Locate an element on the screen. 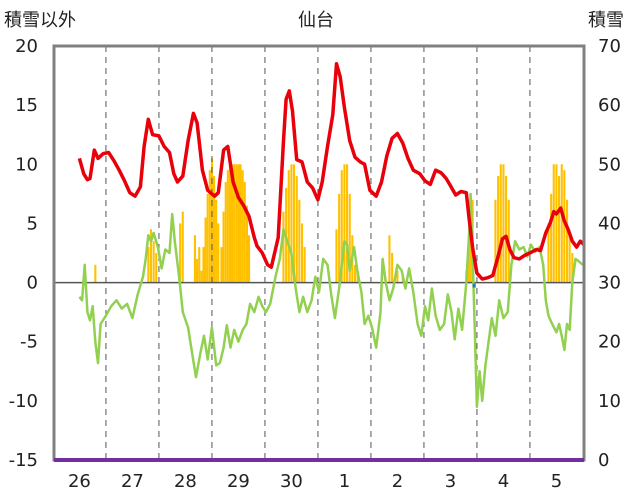  right-tick-label-5: 50 is located at coordinates (609, 164).